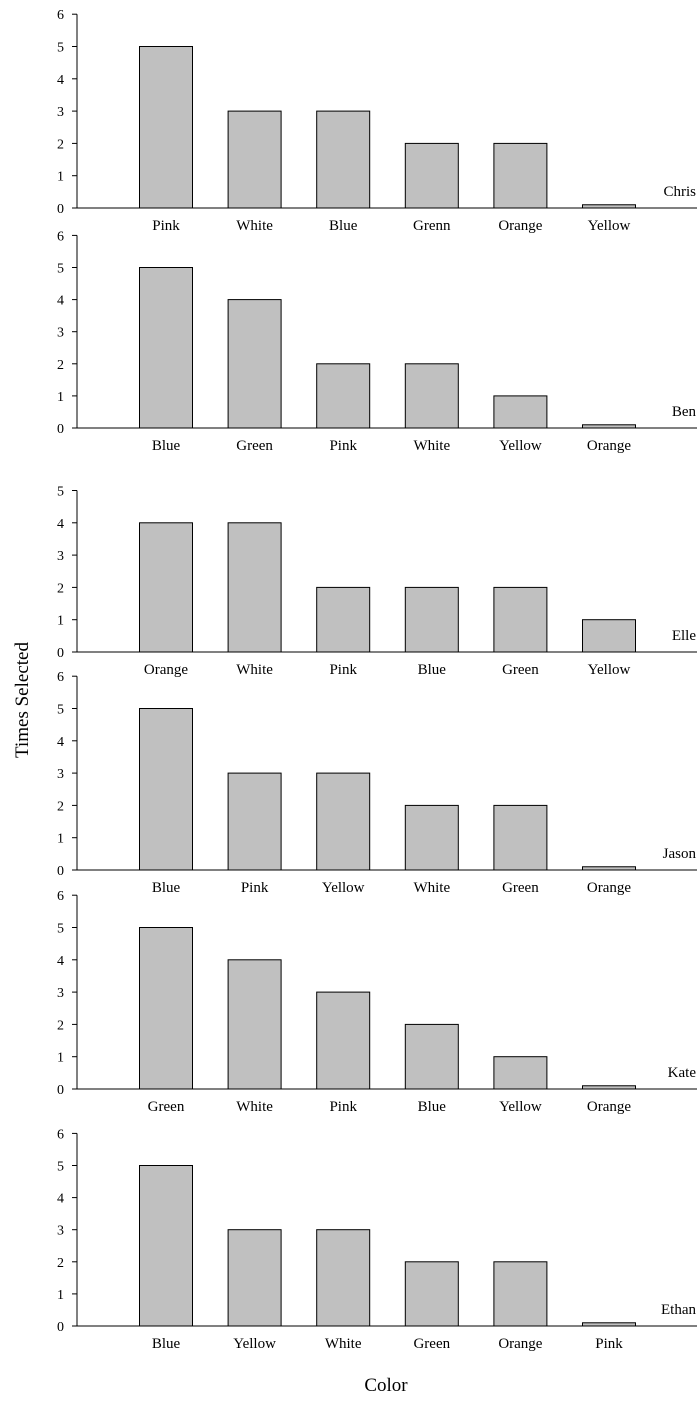 Image resolution: width=700 pixels, height=1402 pixels. I want to click on y-axis-title: Times Selected, so click(22, 700).